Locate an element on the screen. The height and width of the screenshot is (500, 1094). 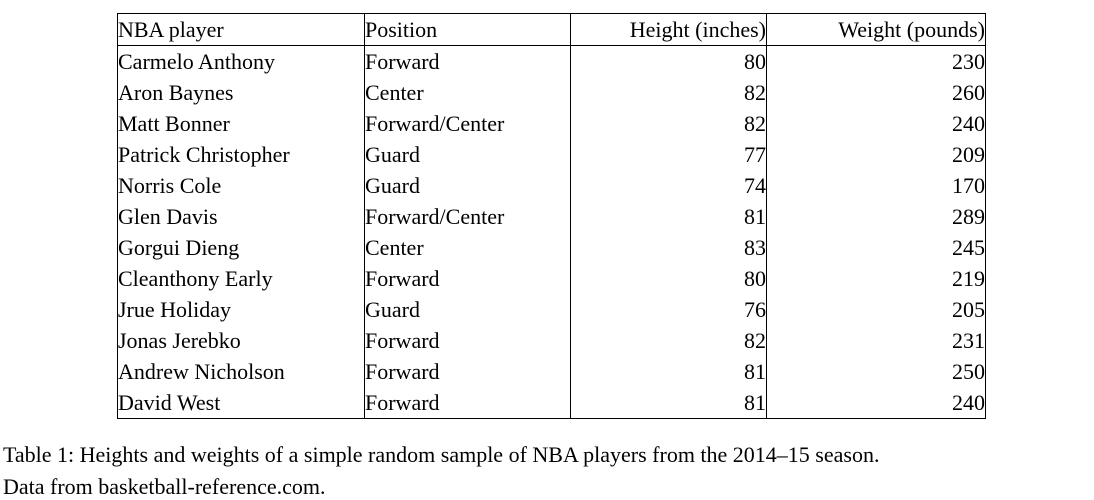
cell-player: Aron Baynes is located at coordinates (241, 92).